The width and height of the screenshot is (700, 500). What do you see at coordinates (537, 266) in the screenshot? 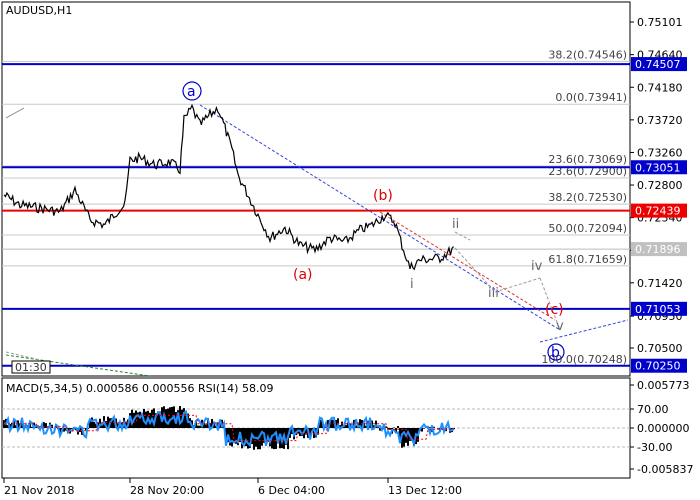
I see `wave-iv: iv` at bounding box center [537, 266].